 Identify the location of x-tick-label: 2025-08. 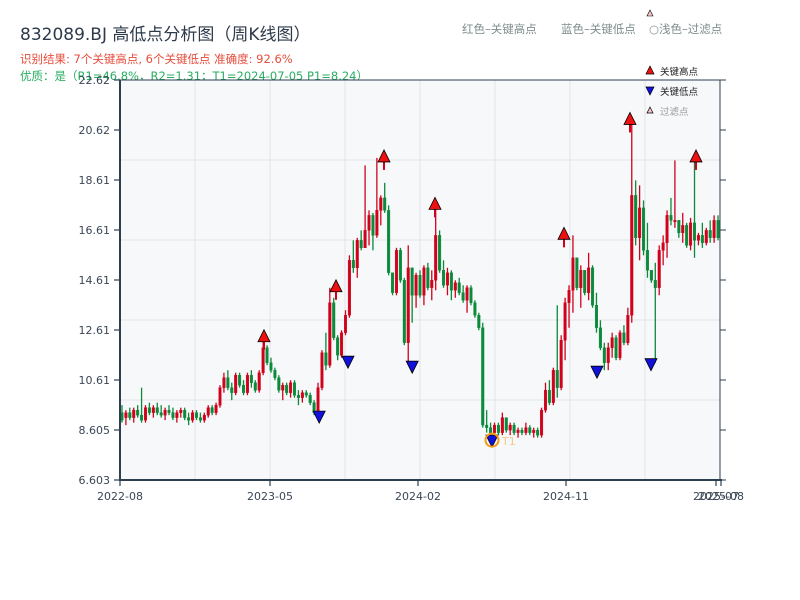
(721, 496).